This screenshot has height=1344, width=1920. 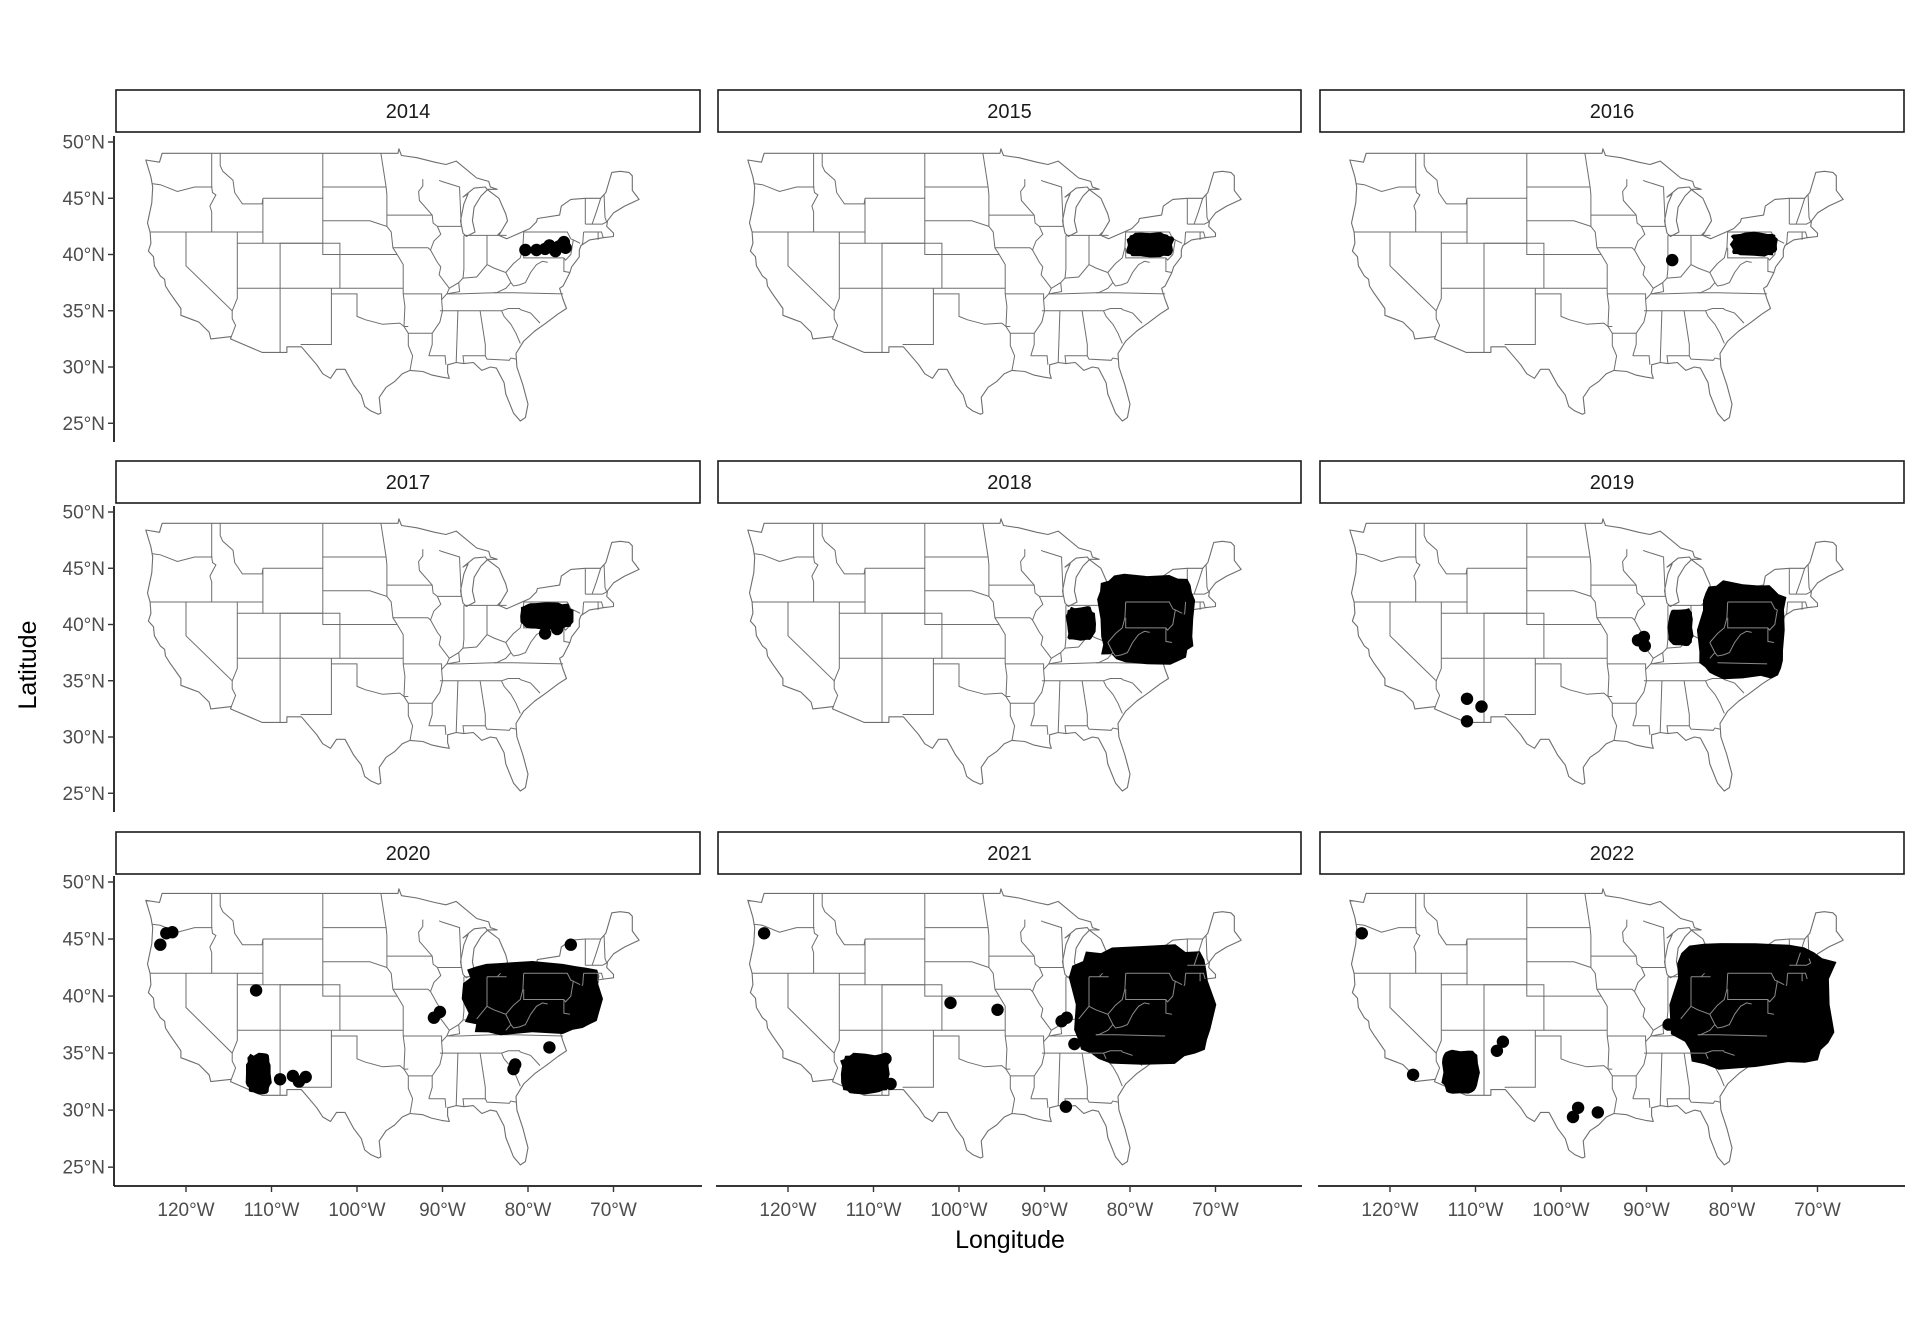 I want to click on us-outline, so click(x=392, y=655).